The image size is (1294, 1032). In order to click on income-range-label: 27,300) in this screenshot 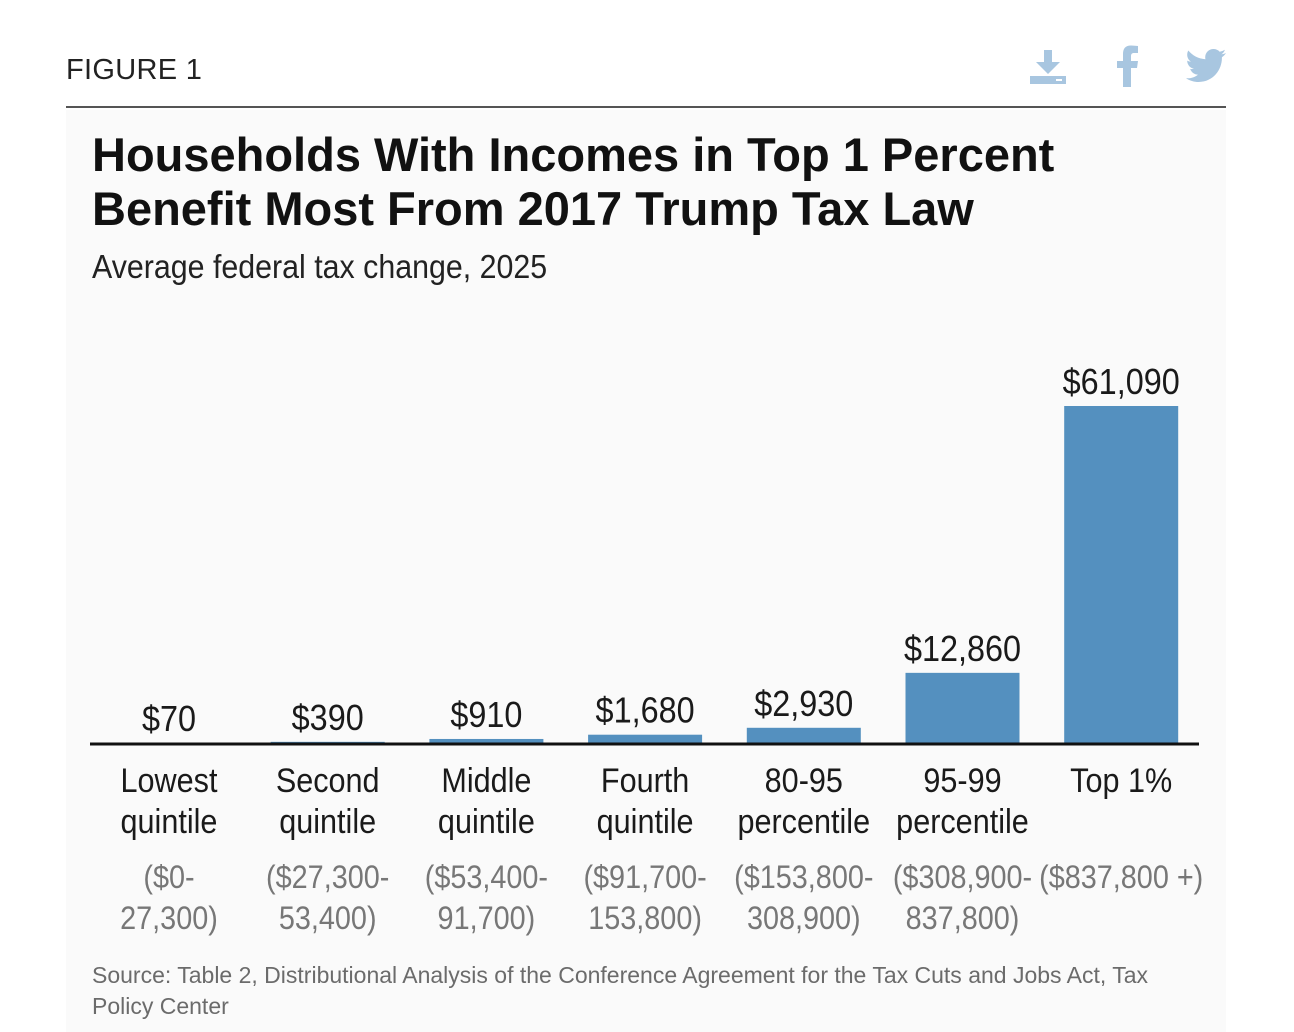, I will do `click(169, 919)`.